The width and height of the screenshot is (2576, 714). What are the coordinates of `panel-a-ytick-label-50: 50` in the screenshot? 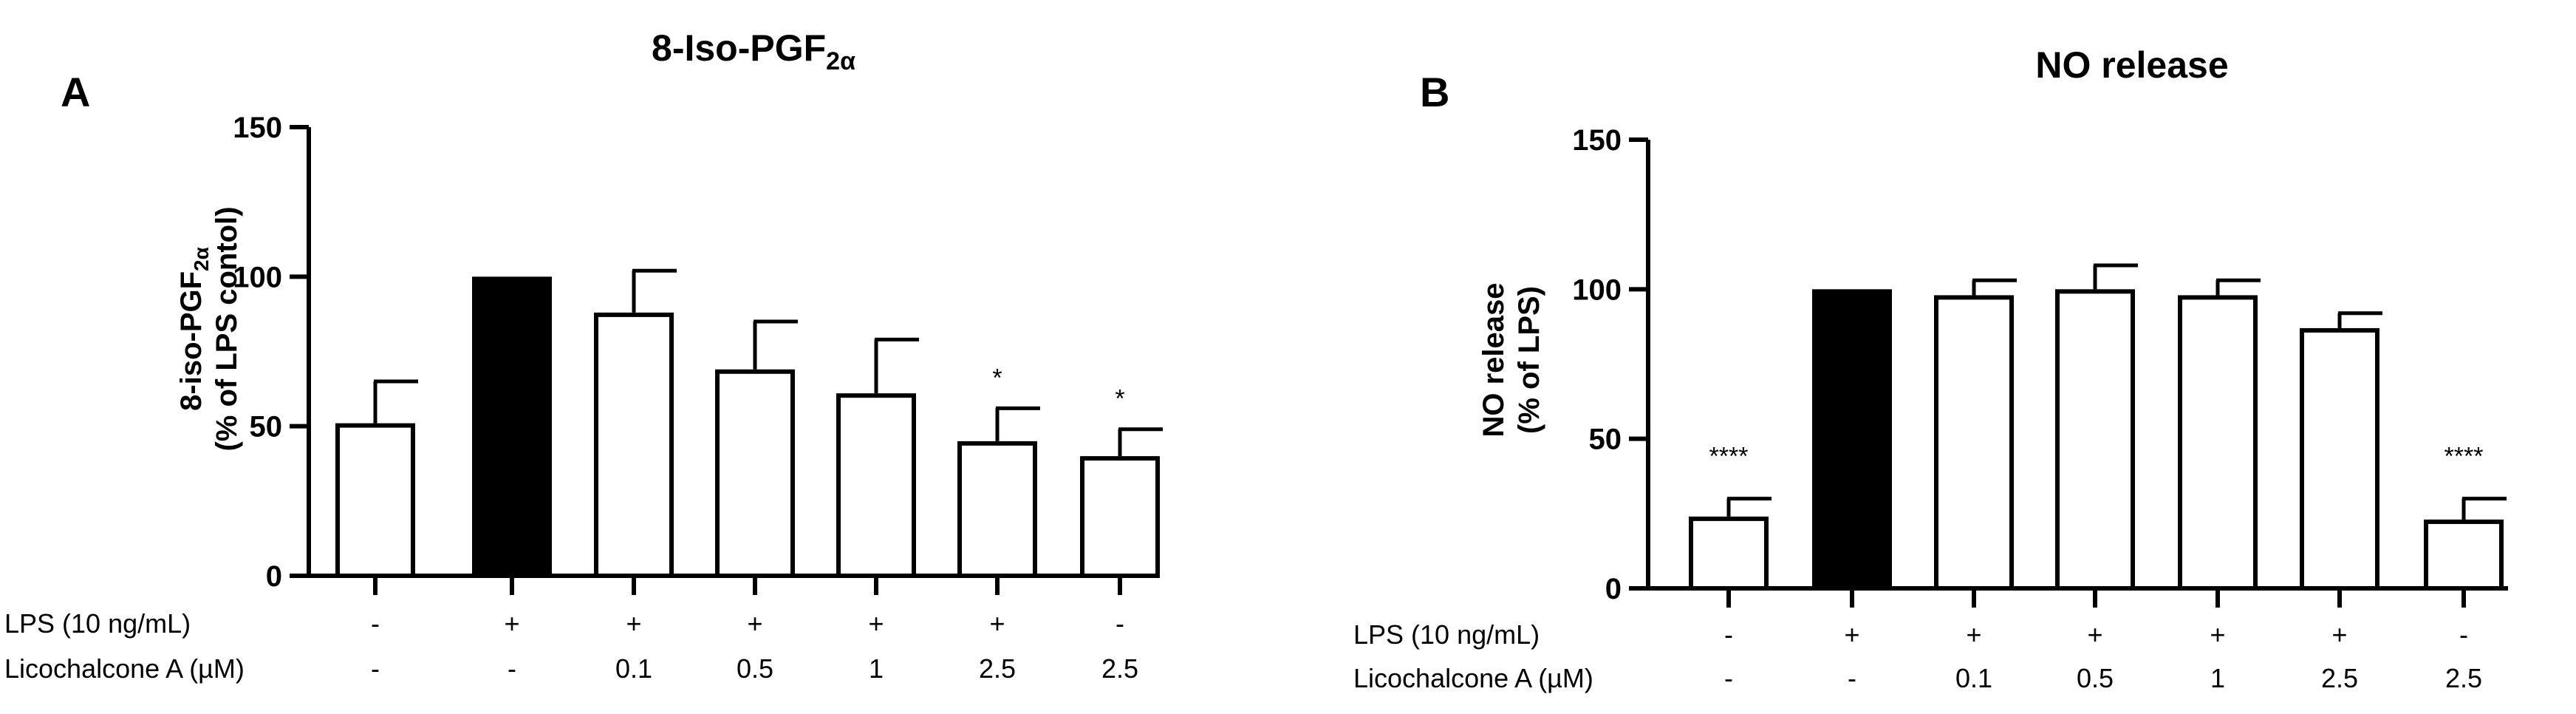 It's located at (266, 427).